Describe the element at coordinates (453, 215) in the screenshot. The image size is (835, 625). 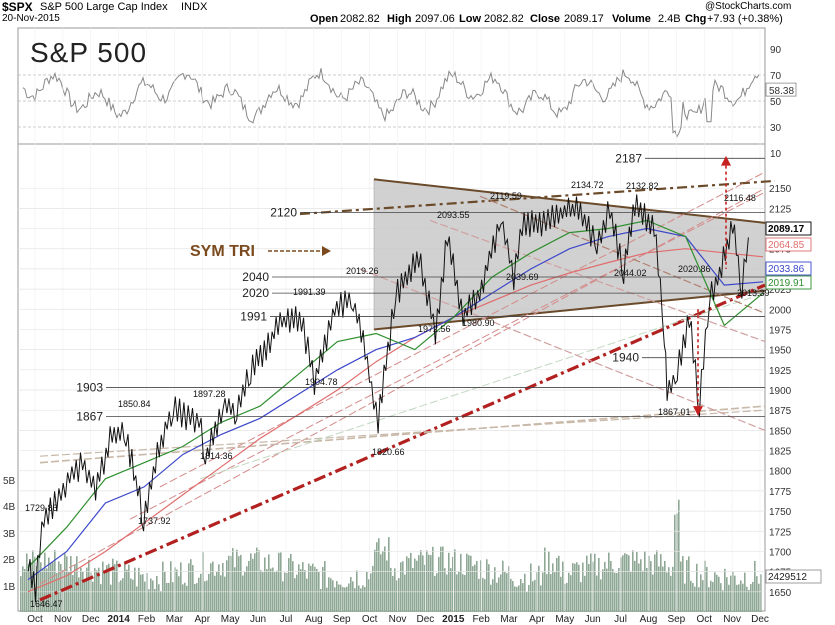
I see `price-annotation: 2093.55` at that location.